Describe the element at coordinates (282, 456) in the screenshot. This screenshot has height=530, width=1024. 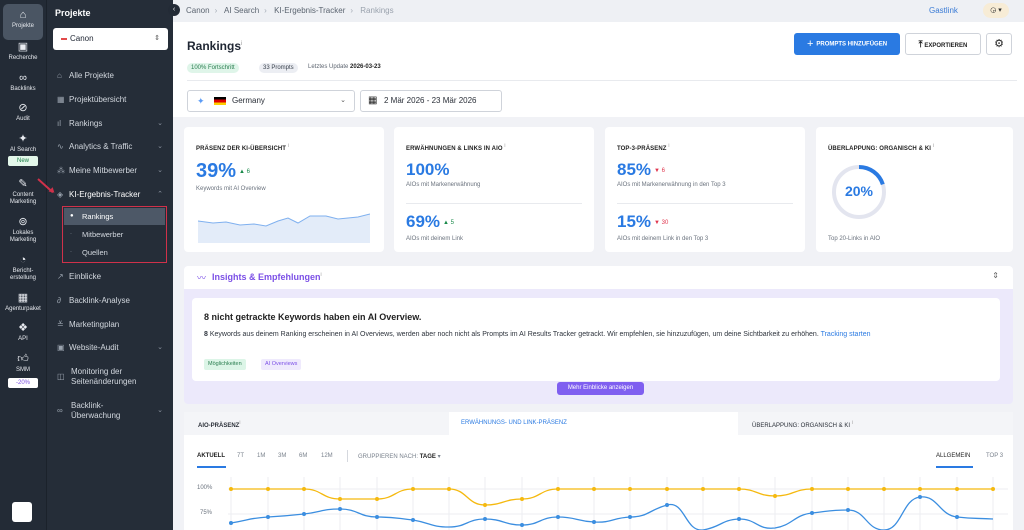
I see `range-3m: 3M` at that location.